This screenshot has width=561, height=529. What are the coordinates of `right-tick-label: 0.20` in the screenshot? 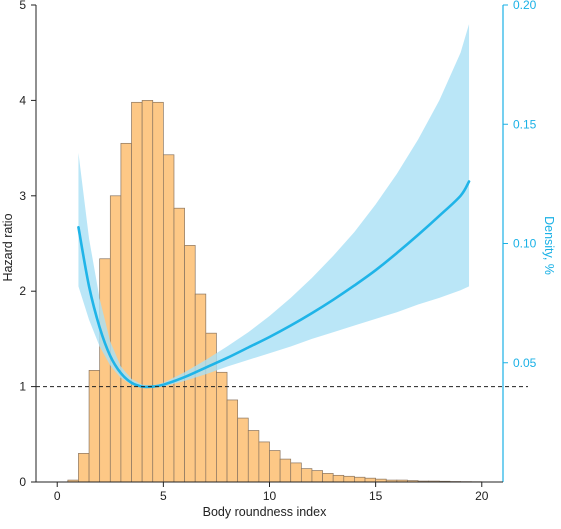 It's located at (525, 6).